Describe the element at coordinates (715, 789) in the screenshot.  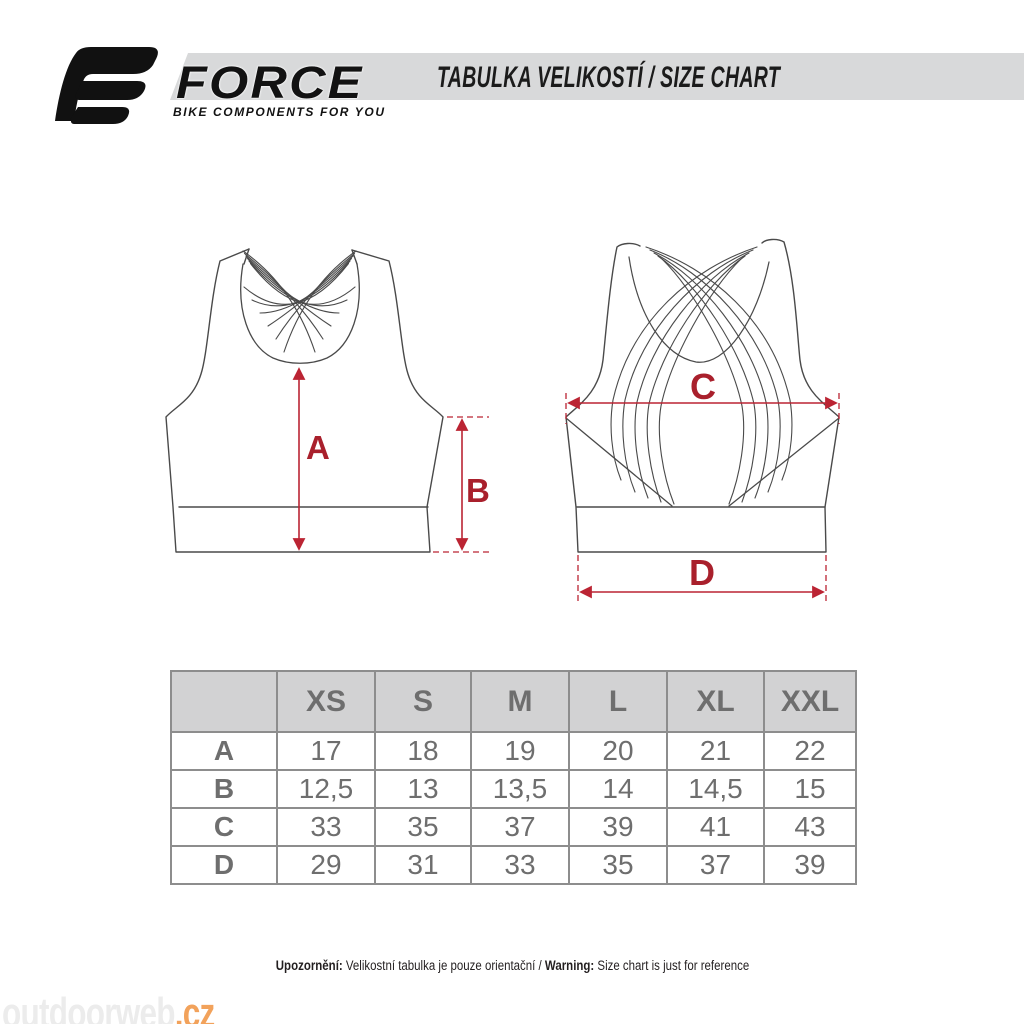
I see `size-cell: 14,5` at that location.